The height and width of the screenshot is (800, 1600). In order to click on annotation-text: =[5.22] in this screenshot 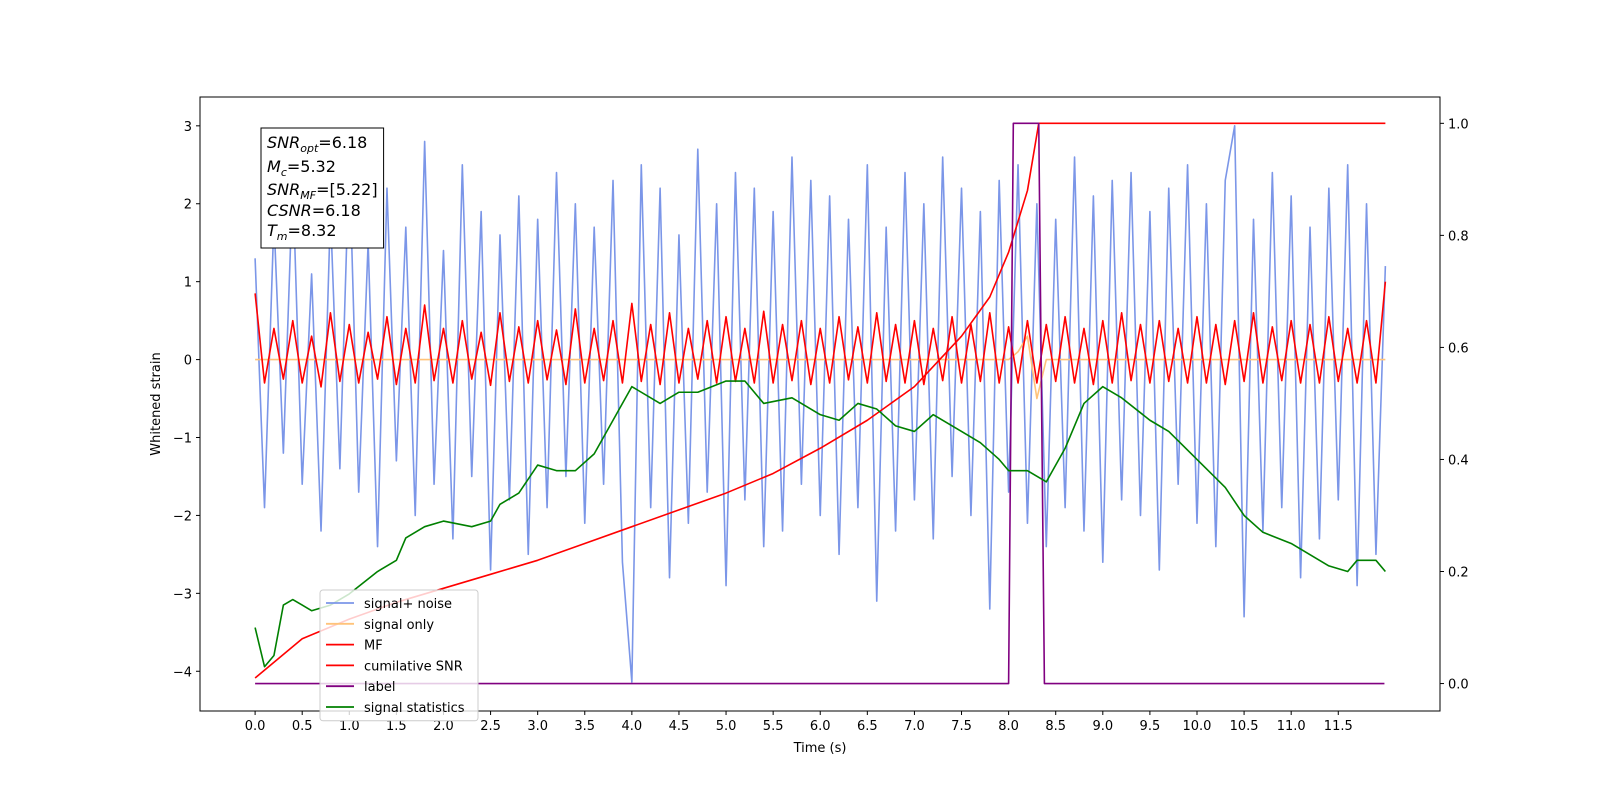, I will do `click(347, 189)`.